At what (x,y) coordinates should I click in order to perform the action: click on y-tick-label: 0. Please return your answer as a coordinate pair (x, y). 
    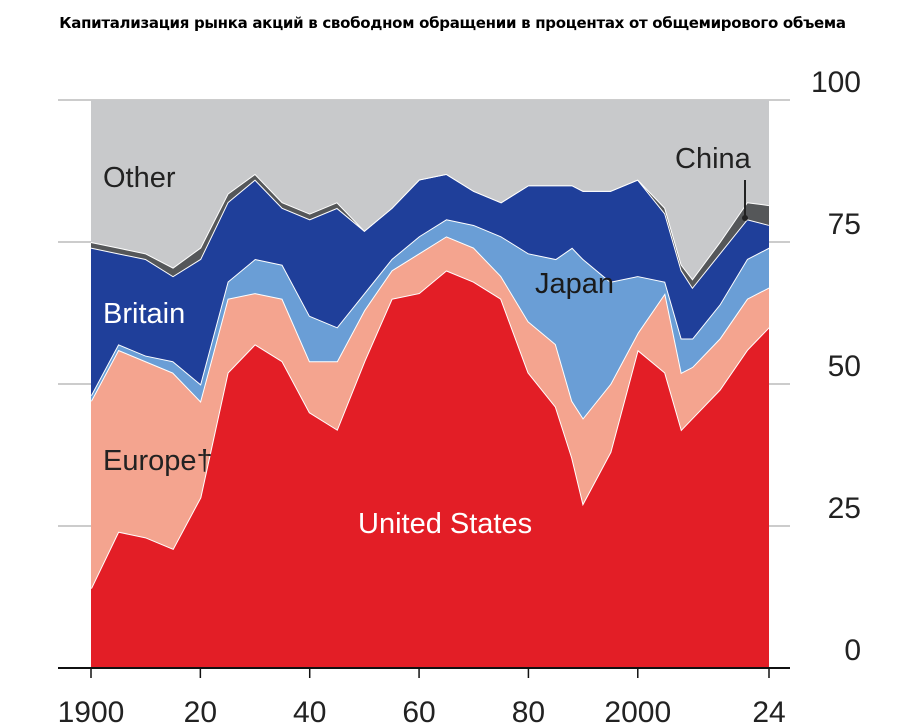
    Looking at the image, I should click on (852, 650).